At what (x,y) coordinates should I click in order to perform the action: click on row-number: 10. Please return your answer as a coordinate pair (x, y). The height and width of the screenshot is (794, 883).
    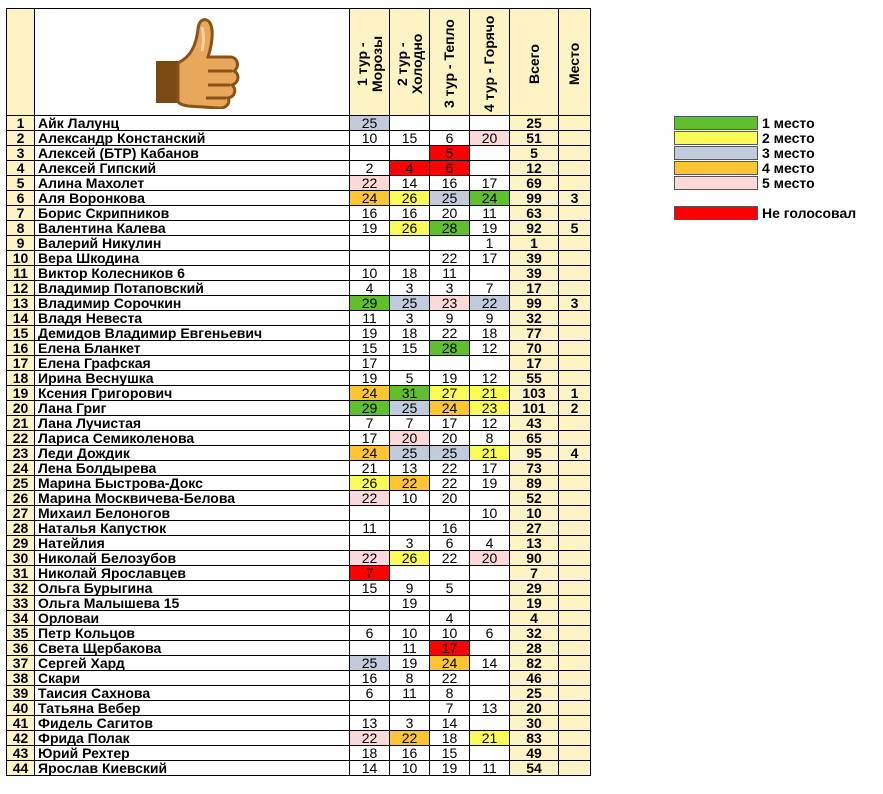
    Looking at the image, I should click on (20, 258).